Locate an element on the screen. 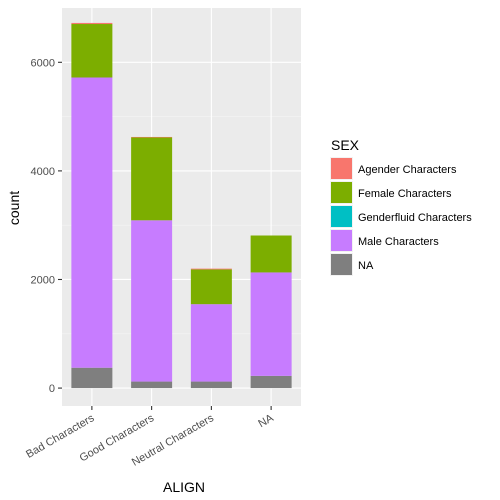 The height and width of the screenshot is (500, 500). y-tick-label: 4000 is located at coordinates (43, 172).